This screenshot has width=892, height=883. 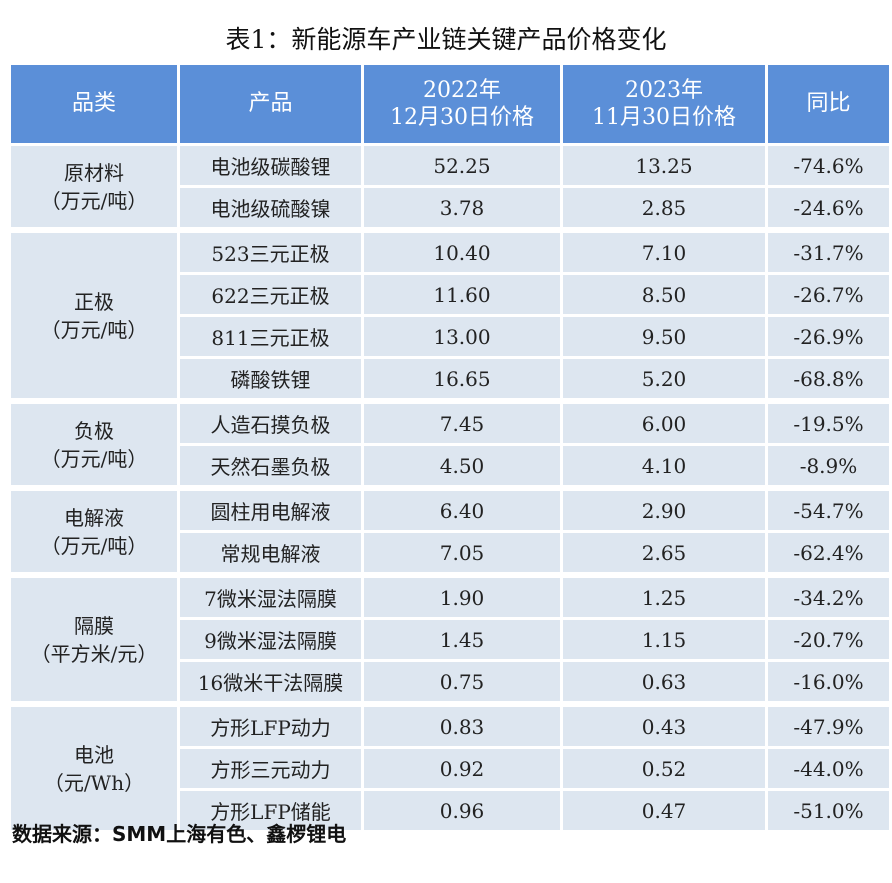 I want to click on table-row: 811三元正极 13.00 9.50 -26.9%, so click(x=450, y=336).